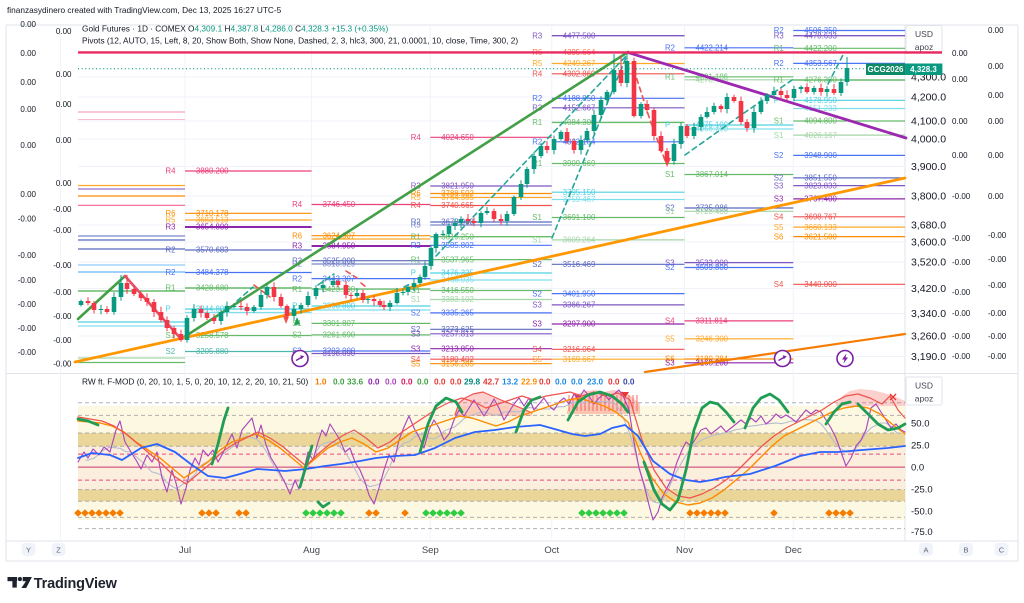 This screenshot has width=1024, height=603. I want to click on svg-text: 3,900.0, so click(928, 167).